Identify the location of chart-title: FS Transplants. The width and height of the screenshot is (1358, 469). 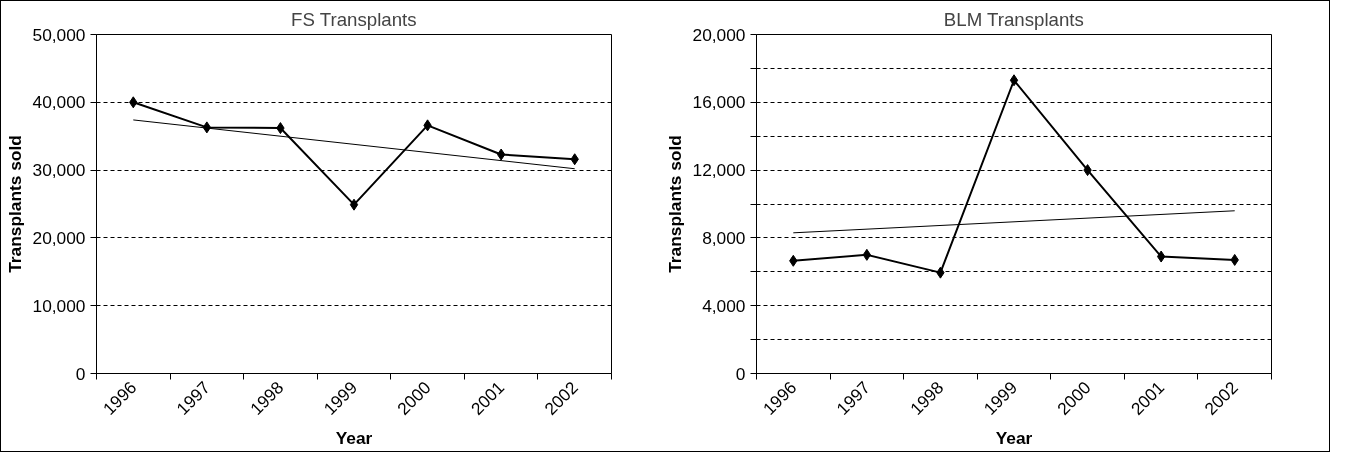
(354, 19).